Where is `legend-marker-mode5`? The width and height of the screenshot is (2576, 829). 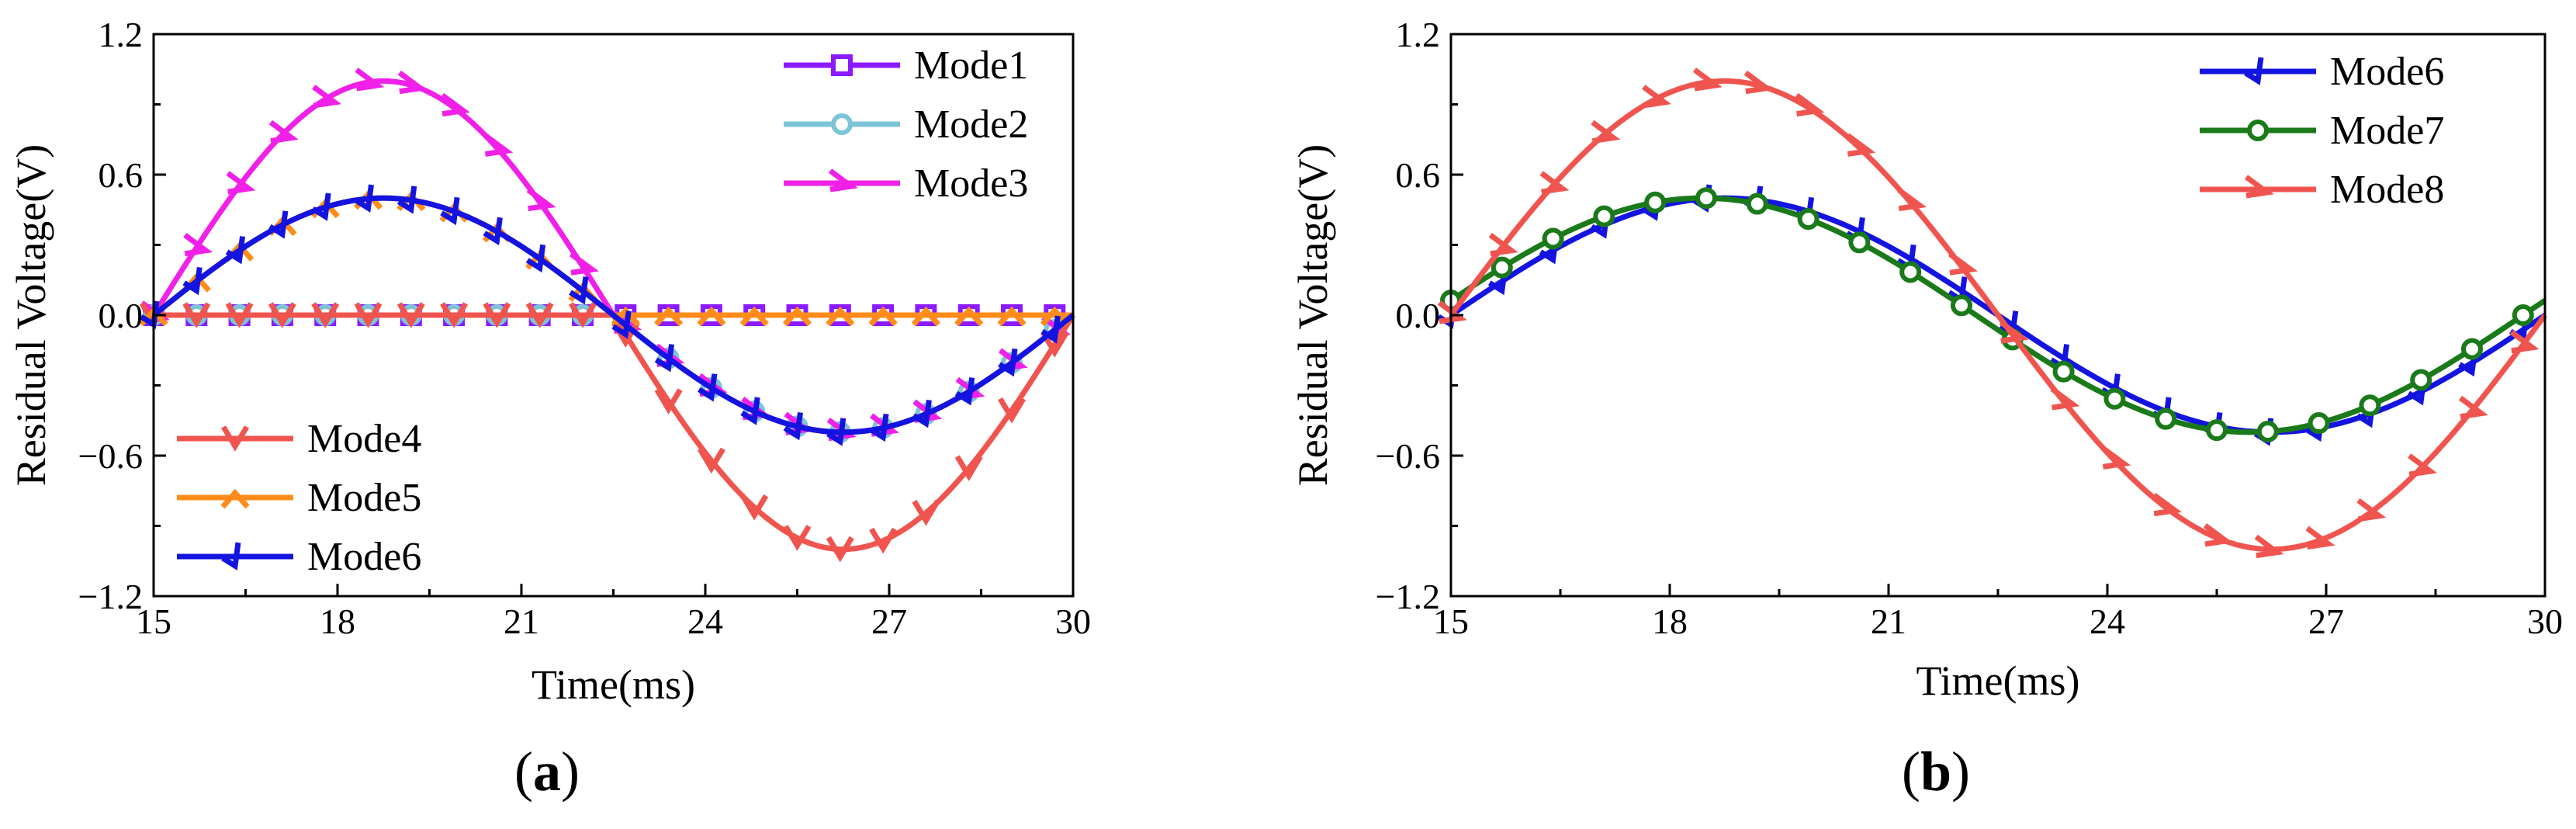 legend-marker-mode5 is located at coordinates (235, 498).